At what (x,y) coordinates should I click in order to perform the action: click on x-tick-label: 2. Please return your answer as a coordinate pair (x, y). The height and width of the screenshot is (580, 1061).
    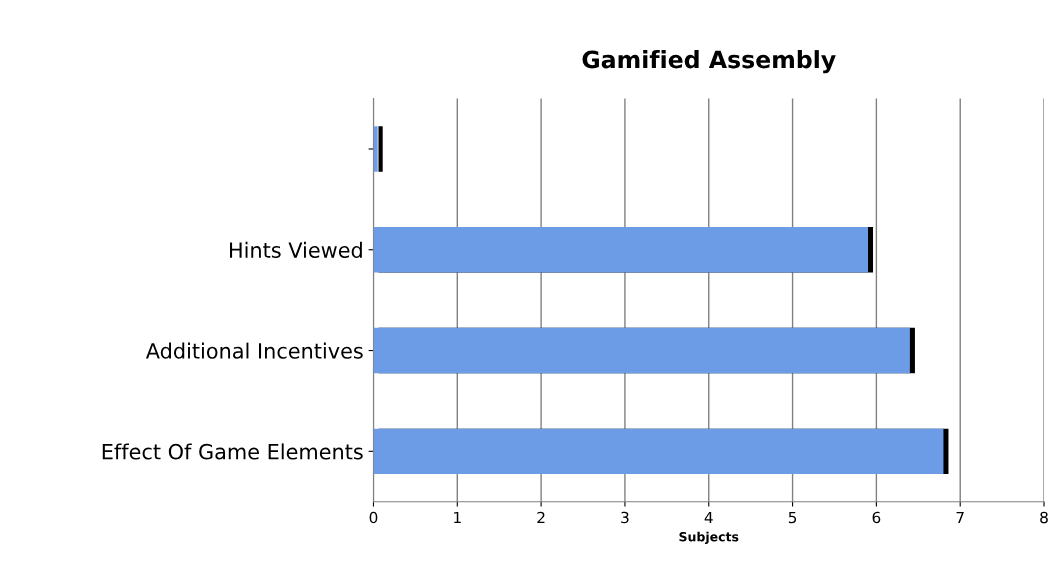
    Looking at the image, I should click on (541, 517).